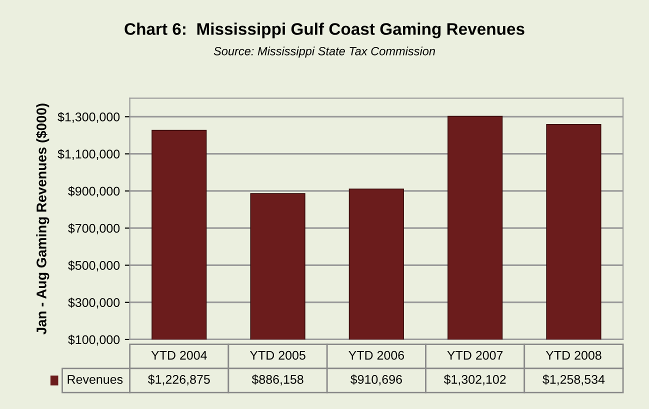 The height and width of the screenshot is (409, 649). I want to click on y-tick-label: $1,100,000, so click(89, 154).